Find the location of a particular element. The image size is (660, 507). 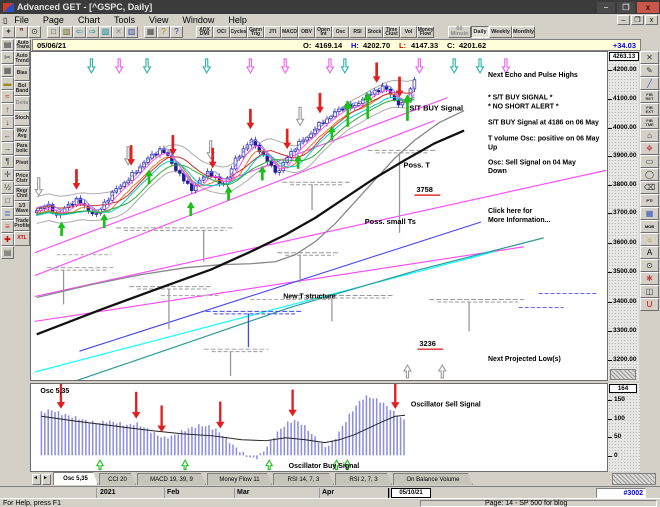

home-icon: ⌂ is located at coordinates (649, 135).